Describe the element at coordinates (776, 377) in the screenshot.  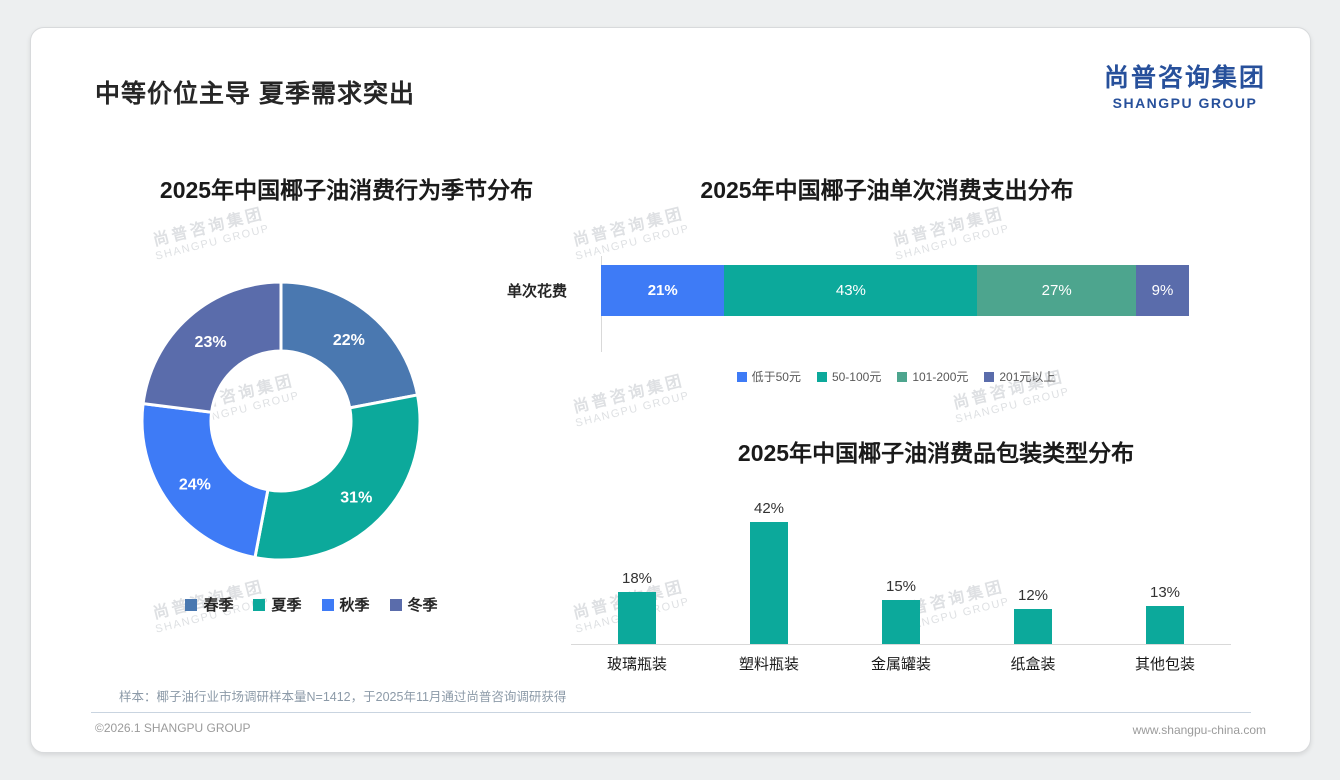
I see `legend-label: 低于50元` at that location.